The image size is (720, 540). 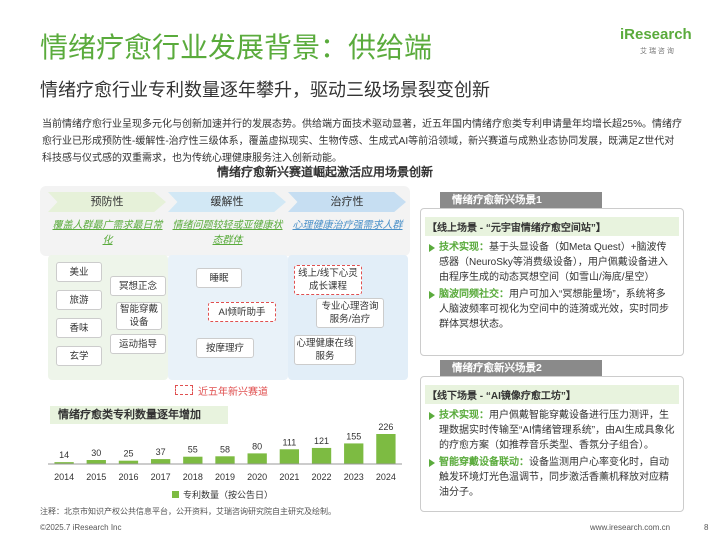 I want to click on scene-tab: 情绪疗愈新兴场景1, so click(x=521, y=200).